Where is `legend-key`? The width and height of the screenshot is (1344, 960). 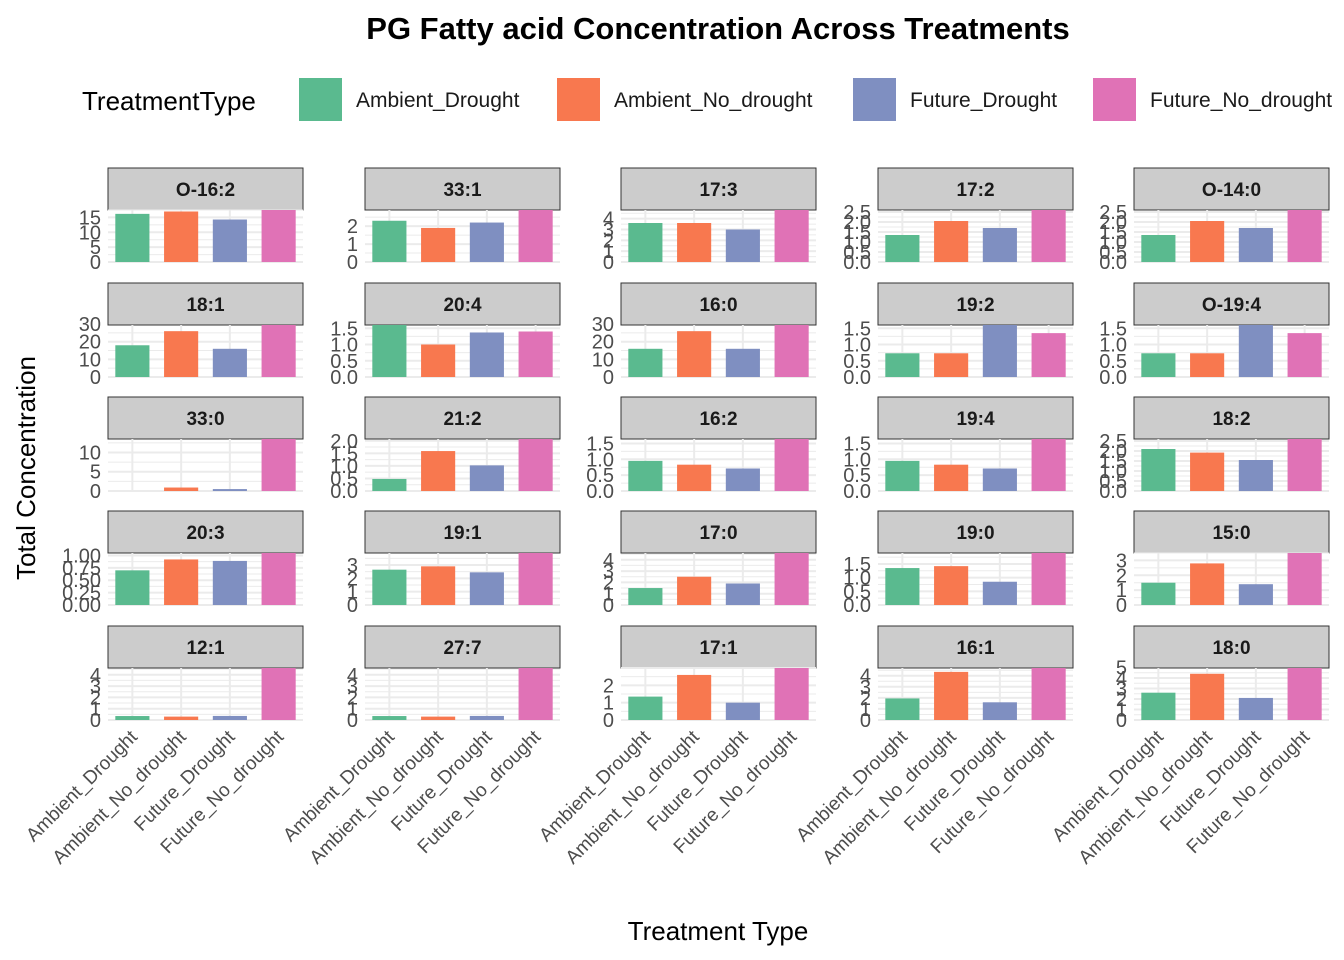
legend-key is located at coordinates (320, 99).